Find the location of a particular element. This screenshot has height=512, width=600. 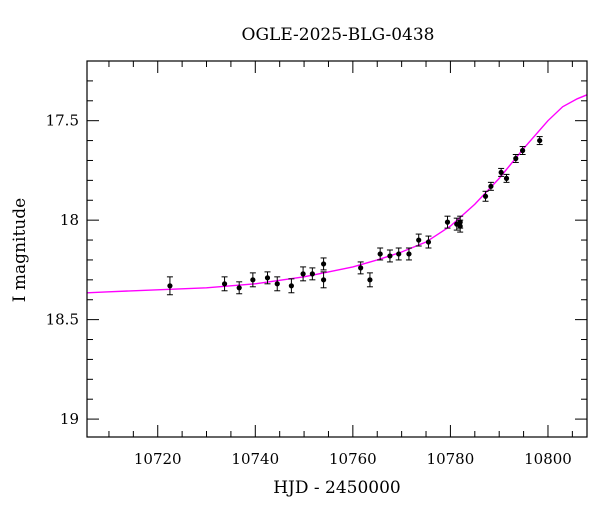

x-tick-label: 10720 is located at coordinates (158, 459).